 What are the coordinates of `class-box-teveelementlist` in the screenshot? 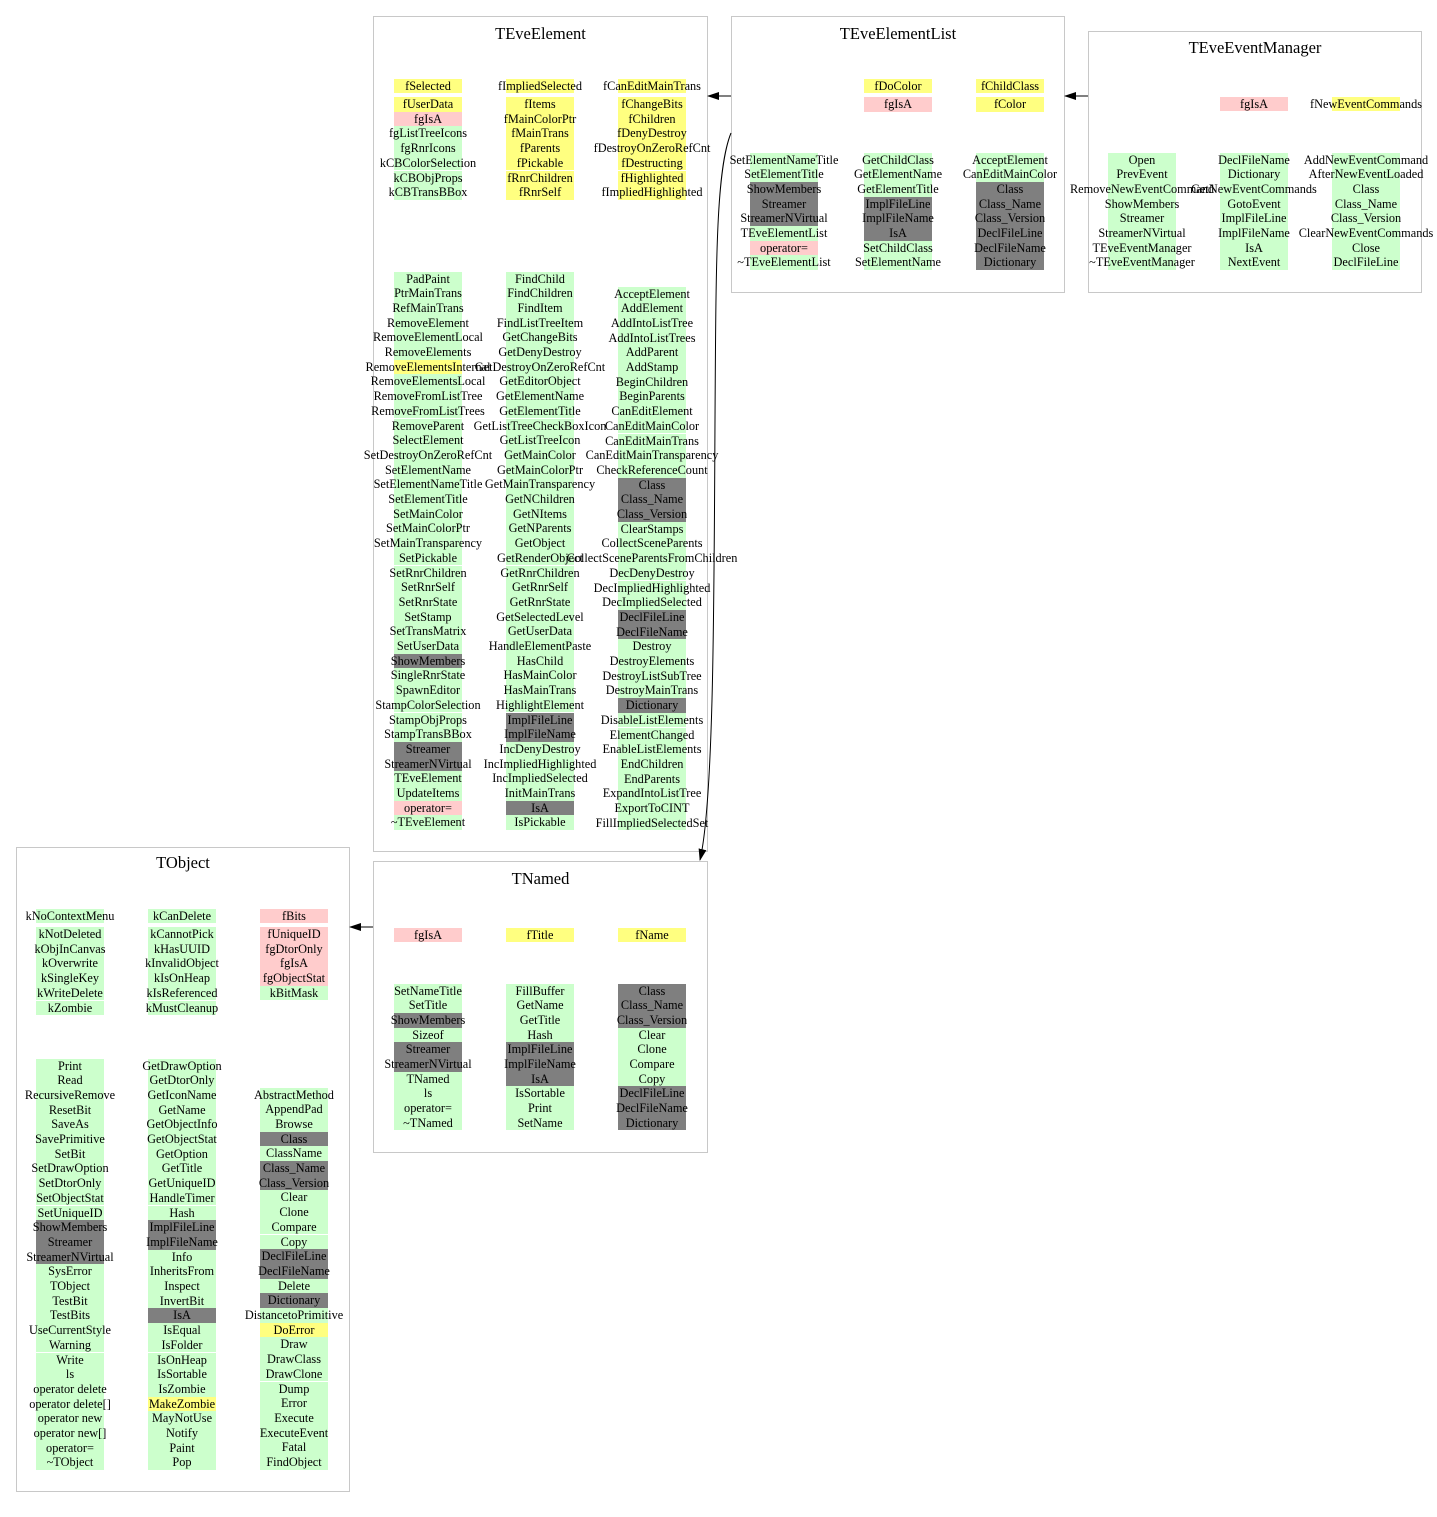 It's located at (898, 154).